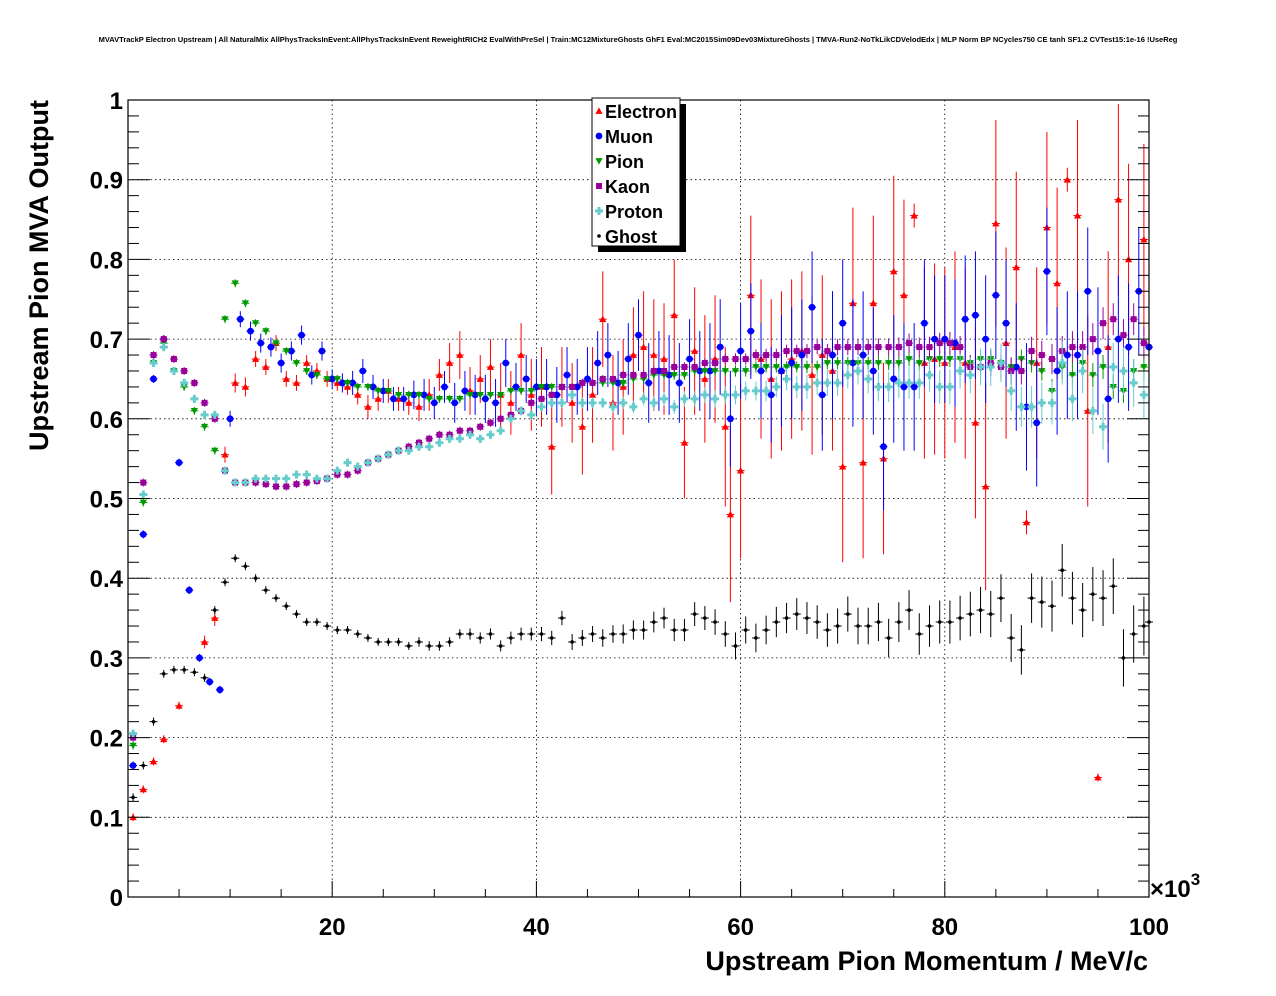 This screenshot has height=996, width=1276. I want to click on y-tick-label: 0.3, so click(106, 659).